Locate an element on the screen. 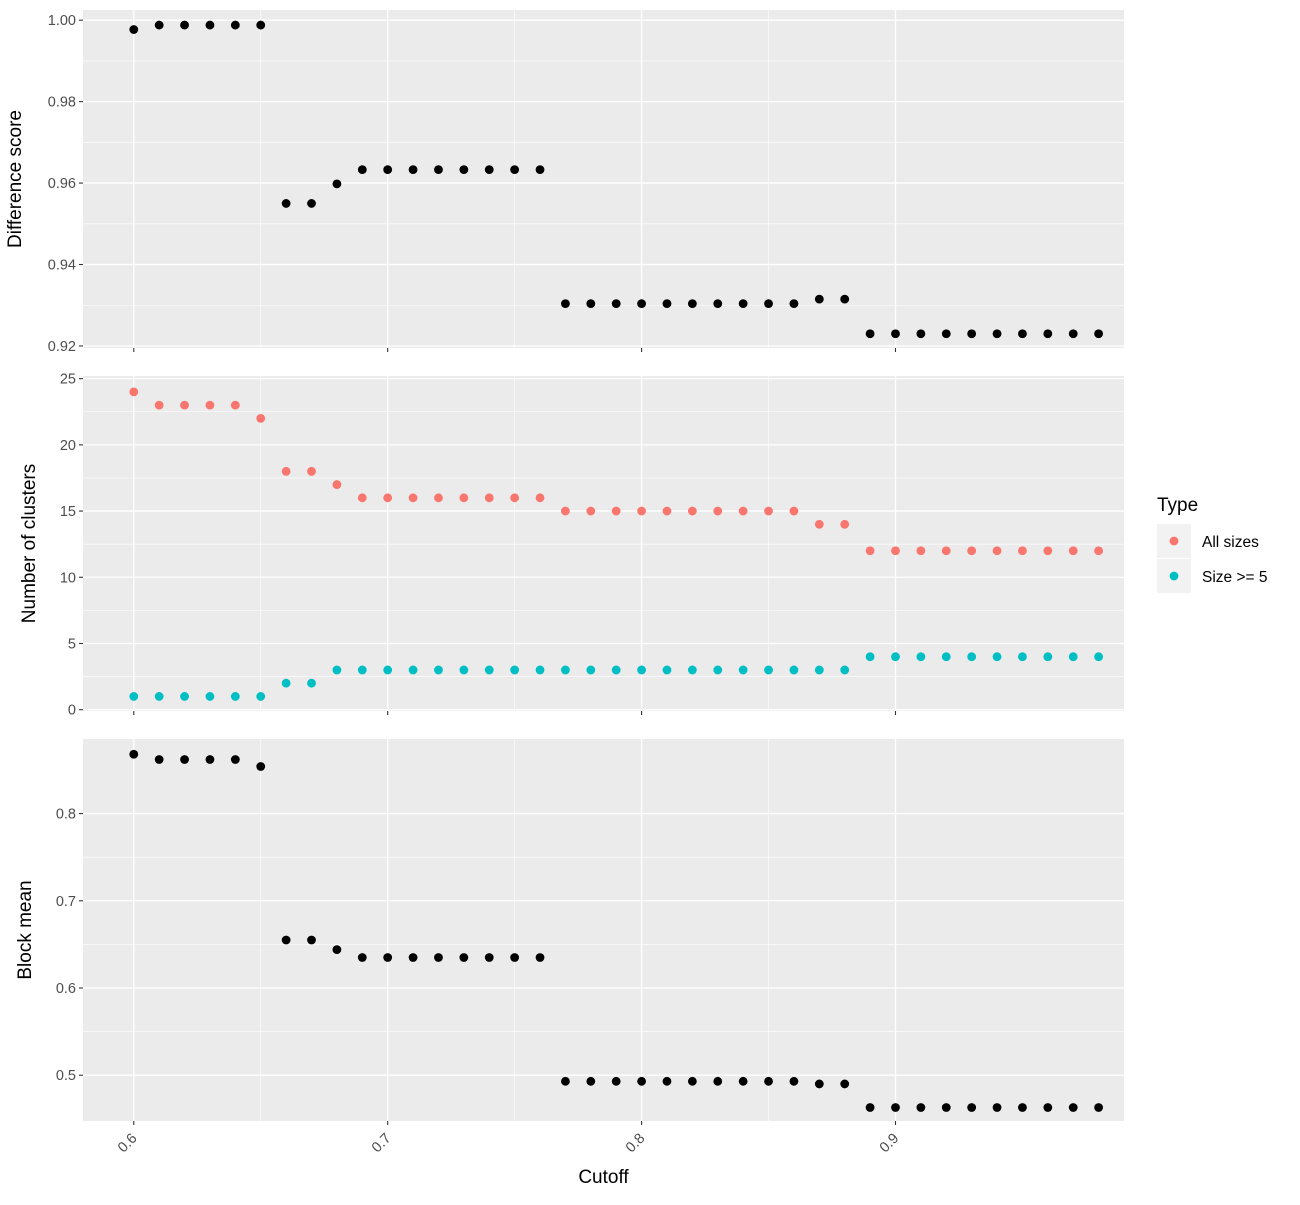  y-tick-label: 0.96 is located at coordinates (62, 184).